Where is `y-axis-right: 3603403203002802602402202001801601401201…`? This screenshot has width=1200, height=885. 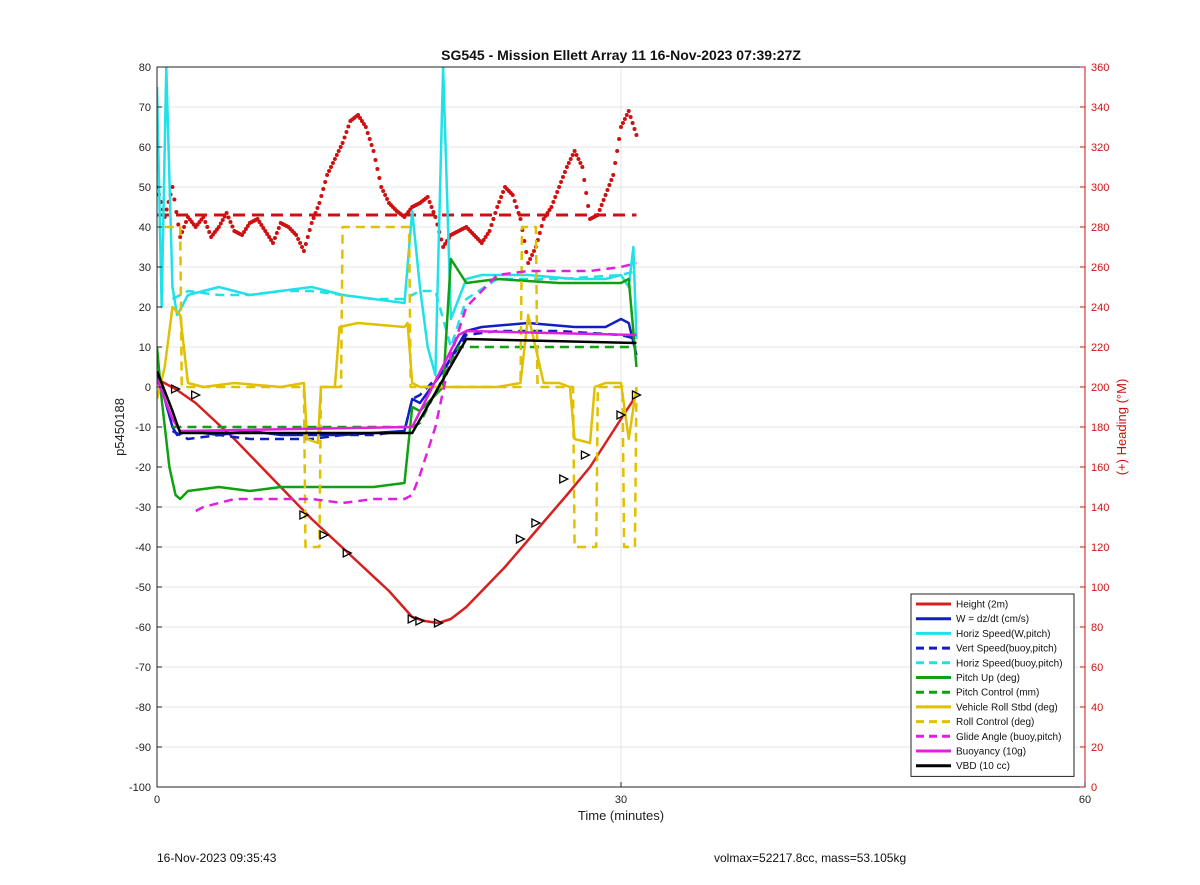
y-axis-right: 3603403203002802602402202001801601401201… is located at coordinates (1094, 428).